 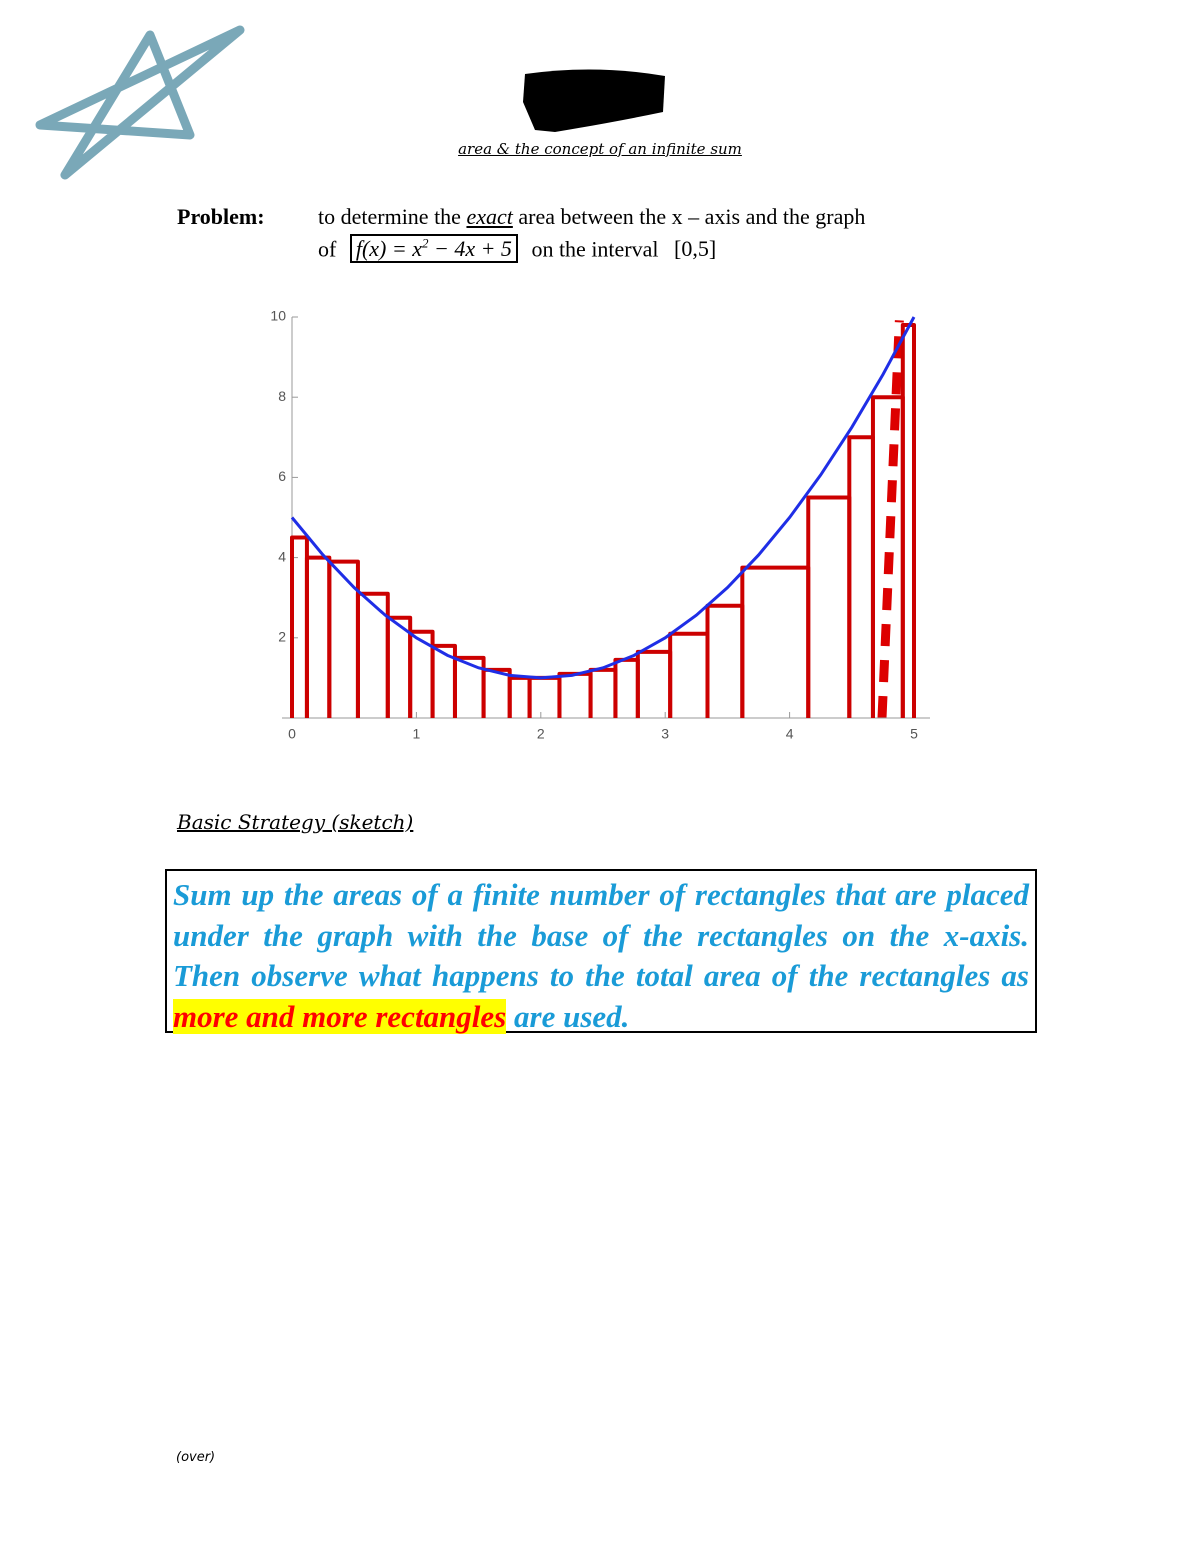 What do you see at coordinates (196, 1457) in the screenshot?
I see `footer-note: (over)` at bounding box center [196, 1457].